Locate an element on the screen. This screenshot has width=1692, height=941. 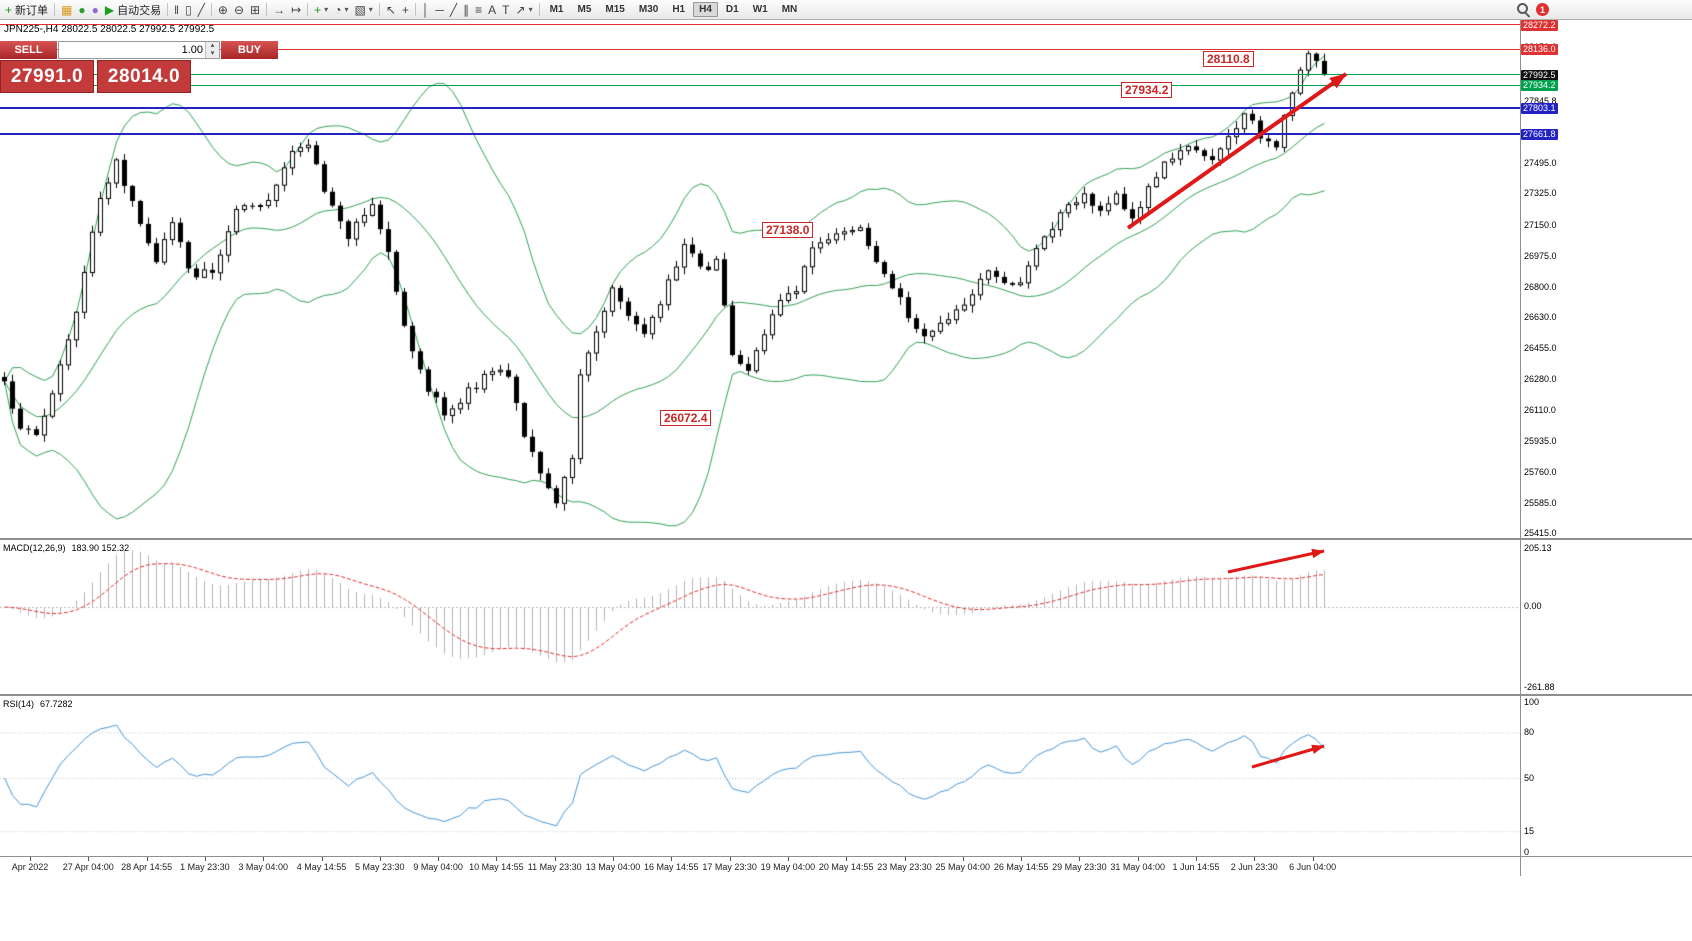
equidistant-channel-button: ∥ is located at coordinates (466, 9).